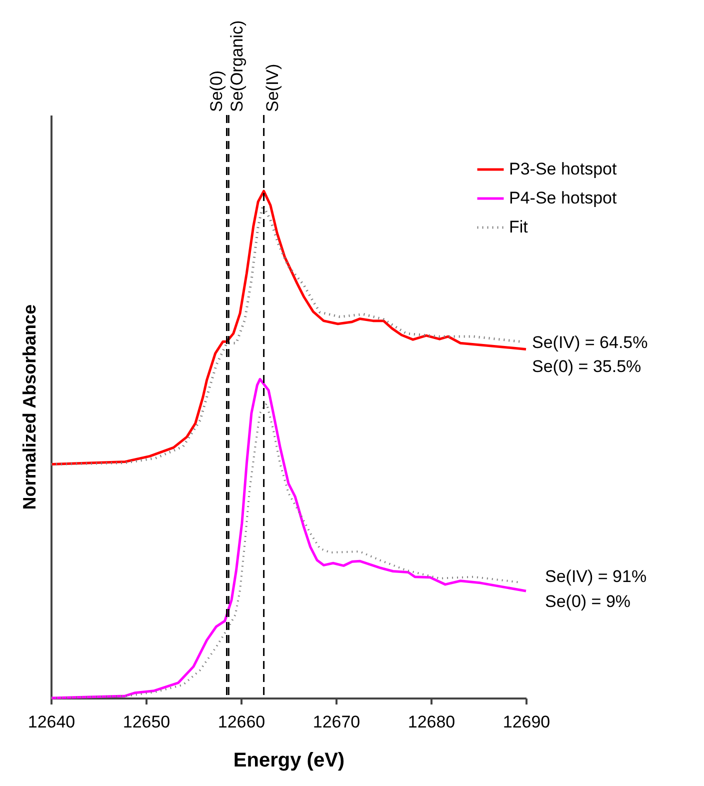  What do you see at coordinates (216, 91) in the screenshot?
I see `ref-line-label: Se(0)` at bounding box center [216, 91].